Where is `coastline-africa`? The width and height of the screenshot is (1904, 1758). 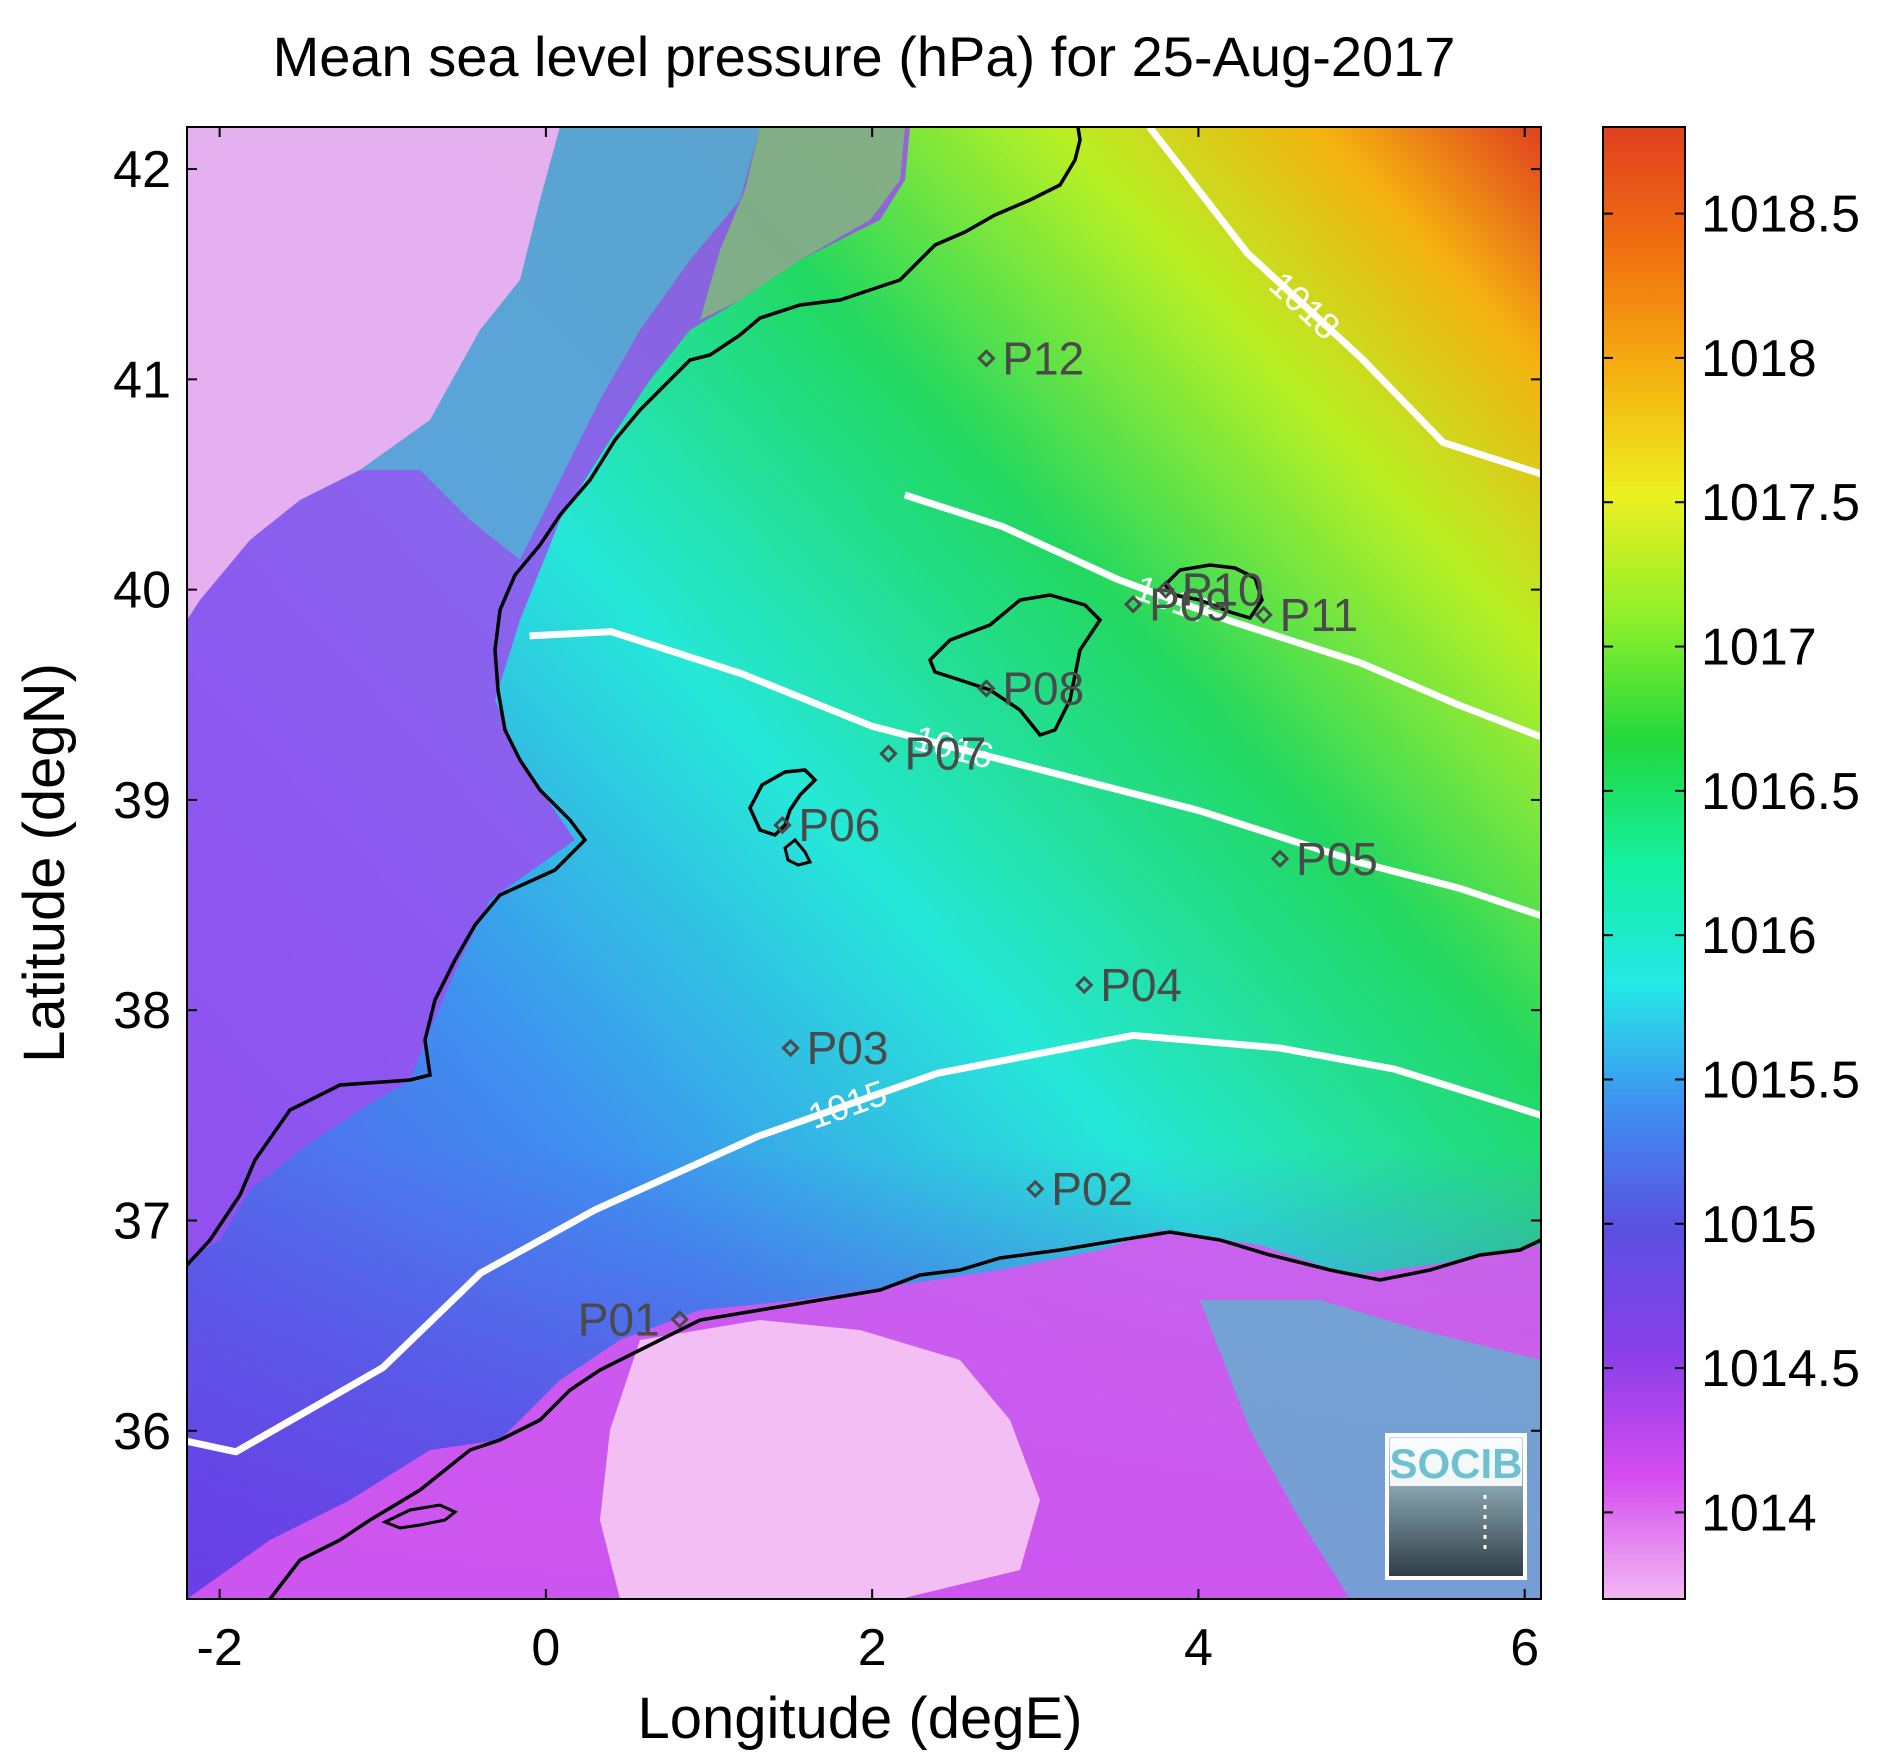
coastline-africa is located at coordinates (904, 1414).